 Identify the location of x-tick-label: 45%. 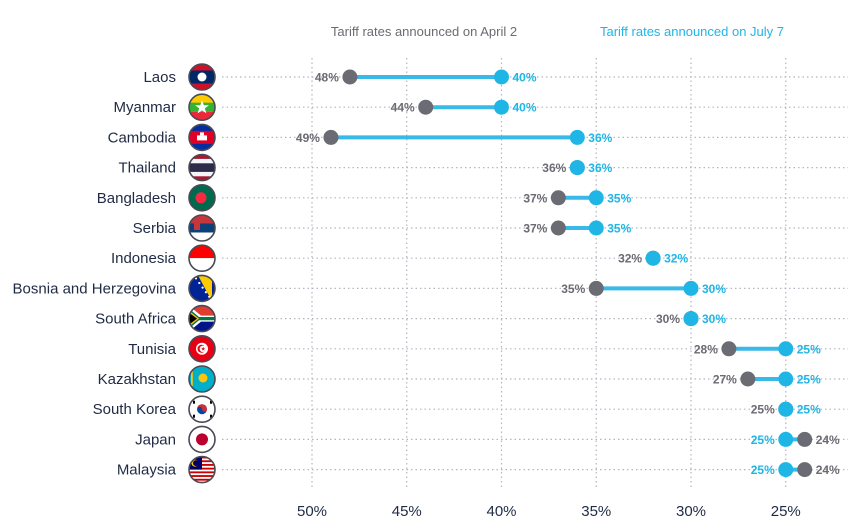
(407, 511).